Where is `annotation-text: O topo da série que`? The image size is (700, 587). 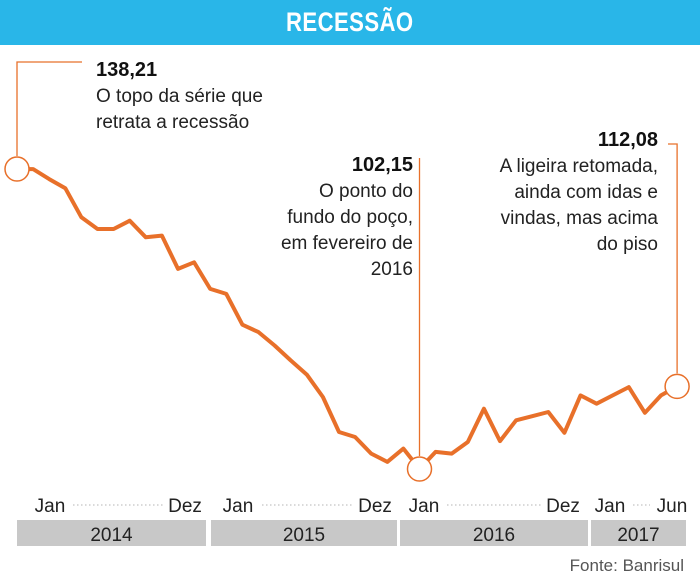 annotation-text: O topo da série que is located at coordinates (179, 96).